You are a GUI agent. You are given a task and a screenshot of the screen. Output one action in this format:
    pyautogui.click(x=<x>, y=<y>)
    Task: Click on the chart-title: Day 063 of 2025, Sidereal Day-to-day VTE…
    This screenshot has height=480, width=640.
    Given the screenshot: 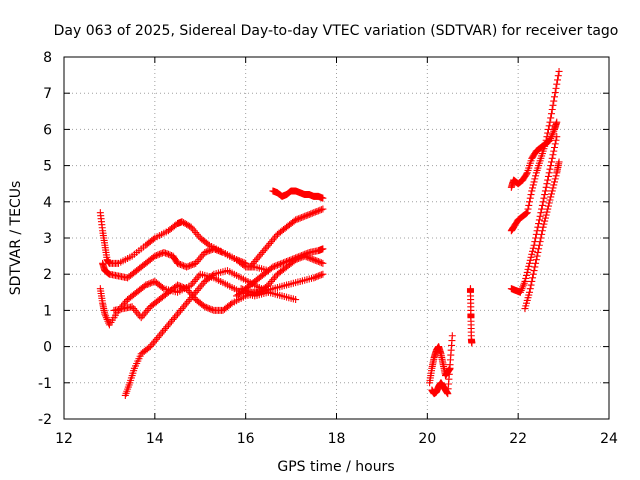 What is the action you would take?
    pyautogui.click(x=336, y=31)
    